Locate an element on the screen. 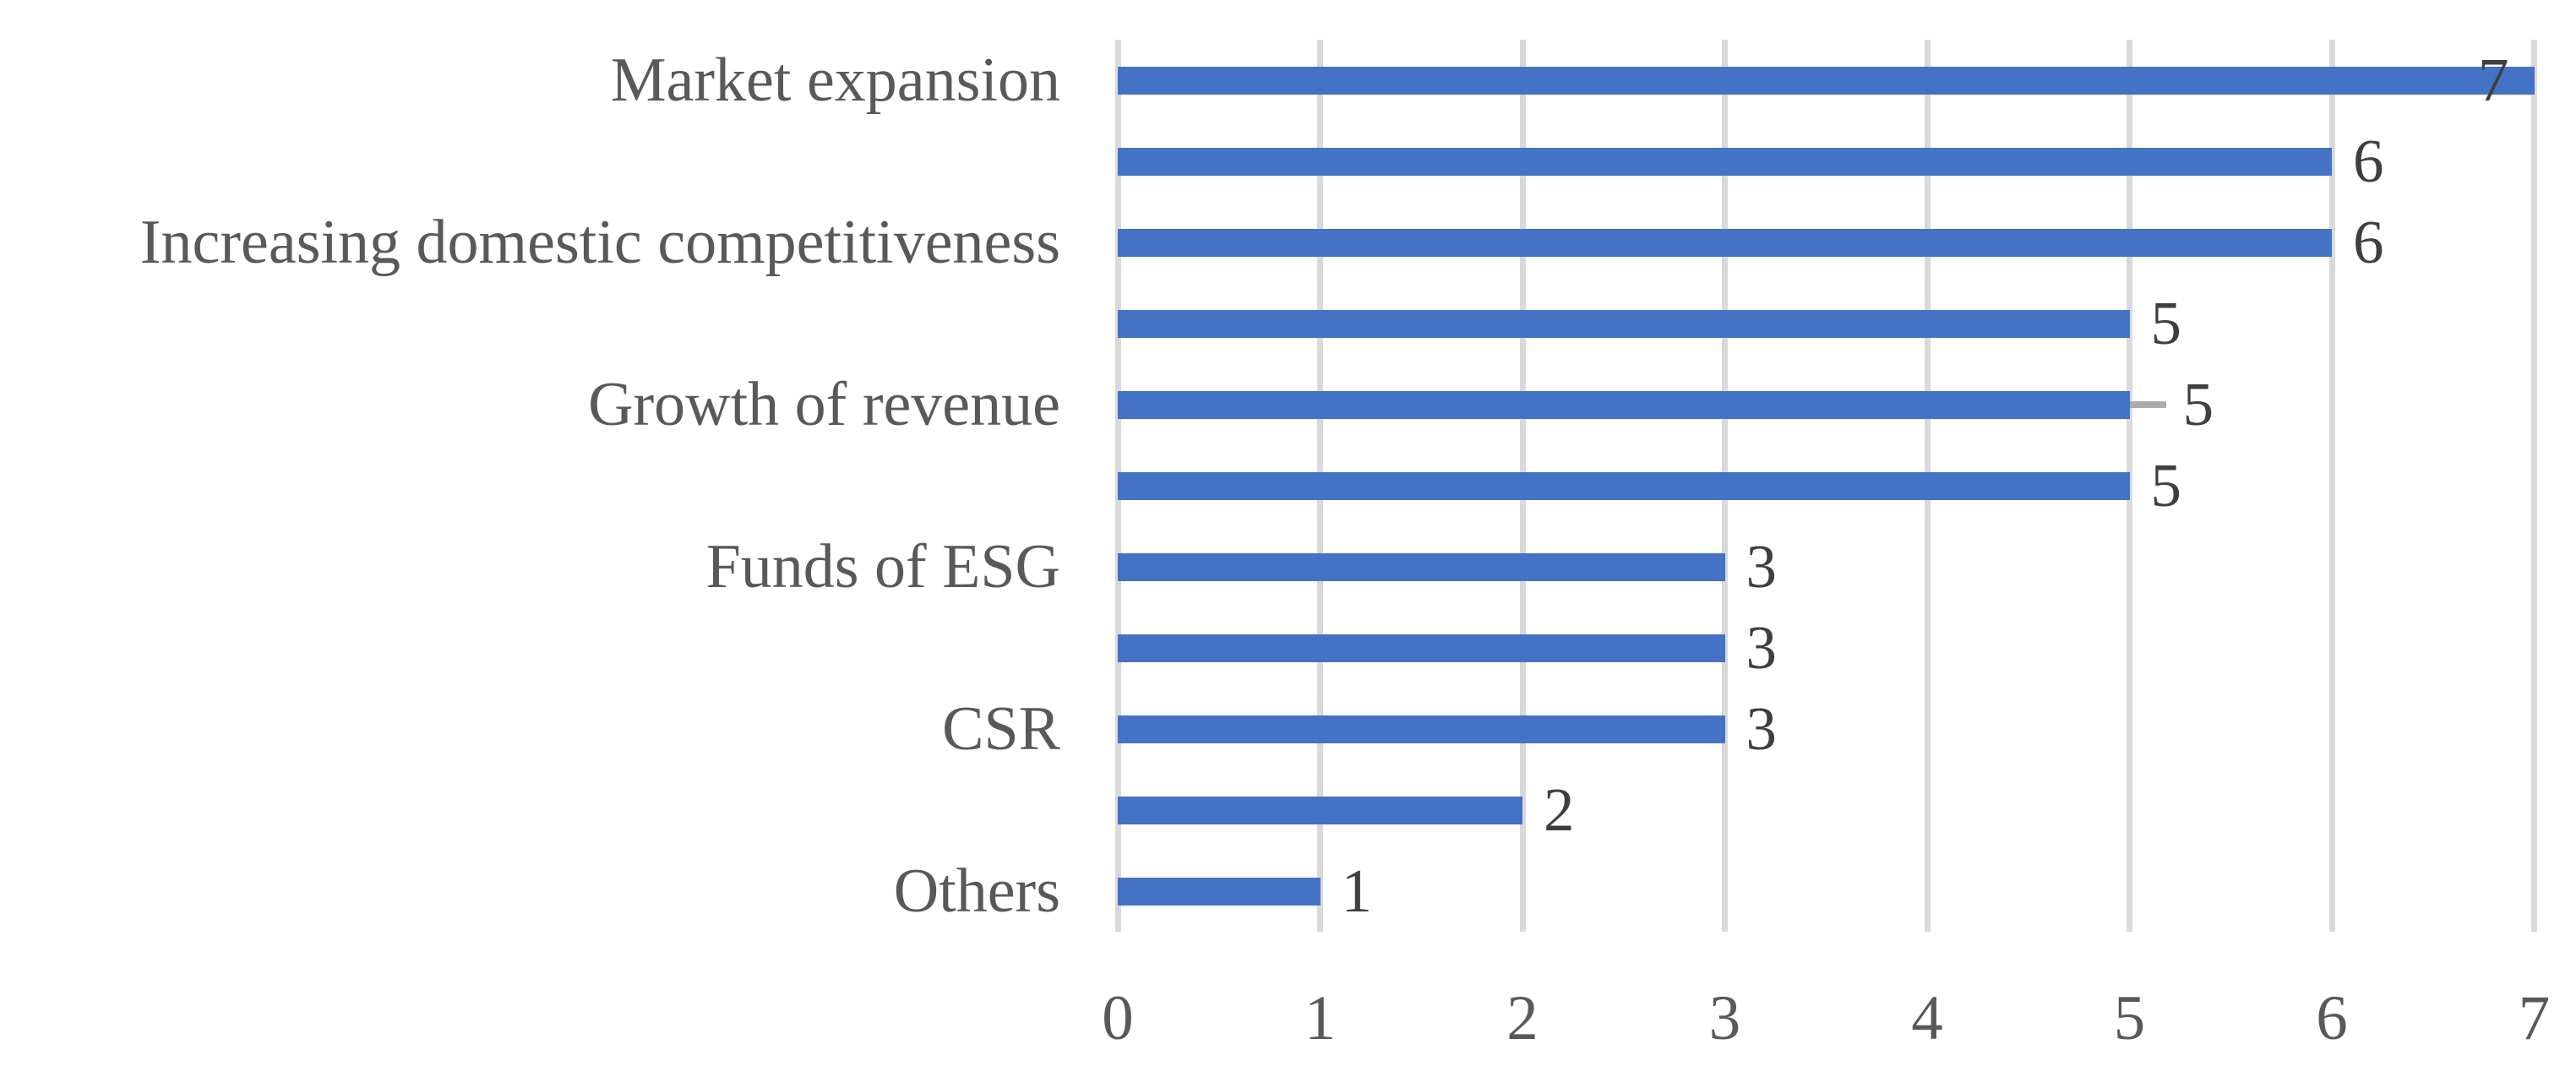 The image size is (2576, 1077). x-tick-label: 7 is located at coordinates (2534, 1018).